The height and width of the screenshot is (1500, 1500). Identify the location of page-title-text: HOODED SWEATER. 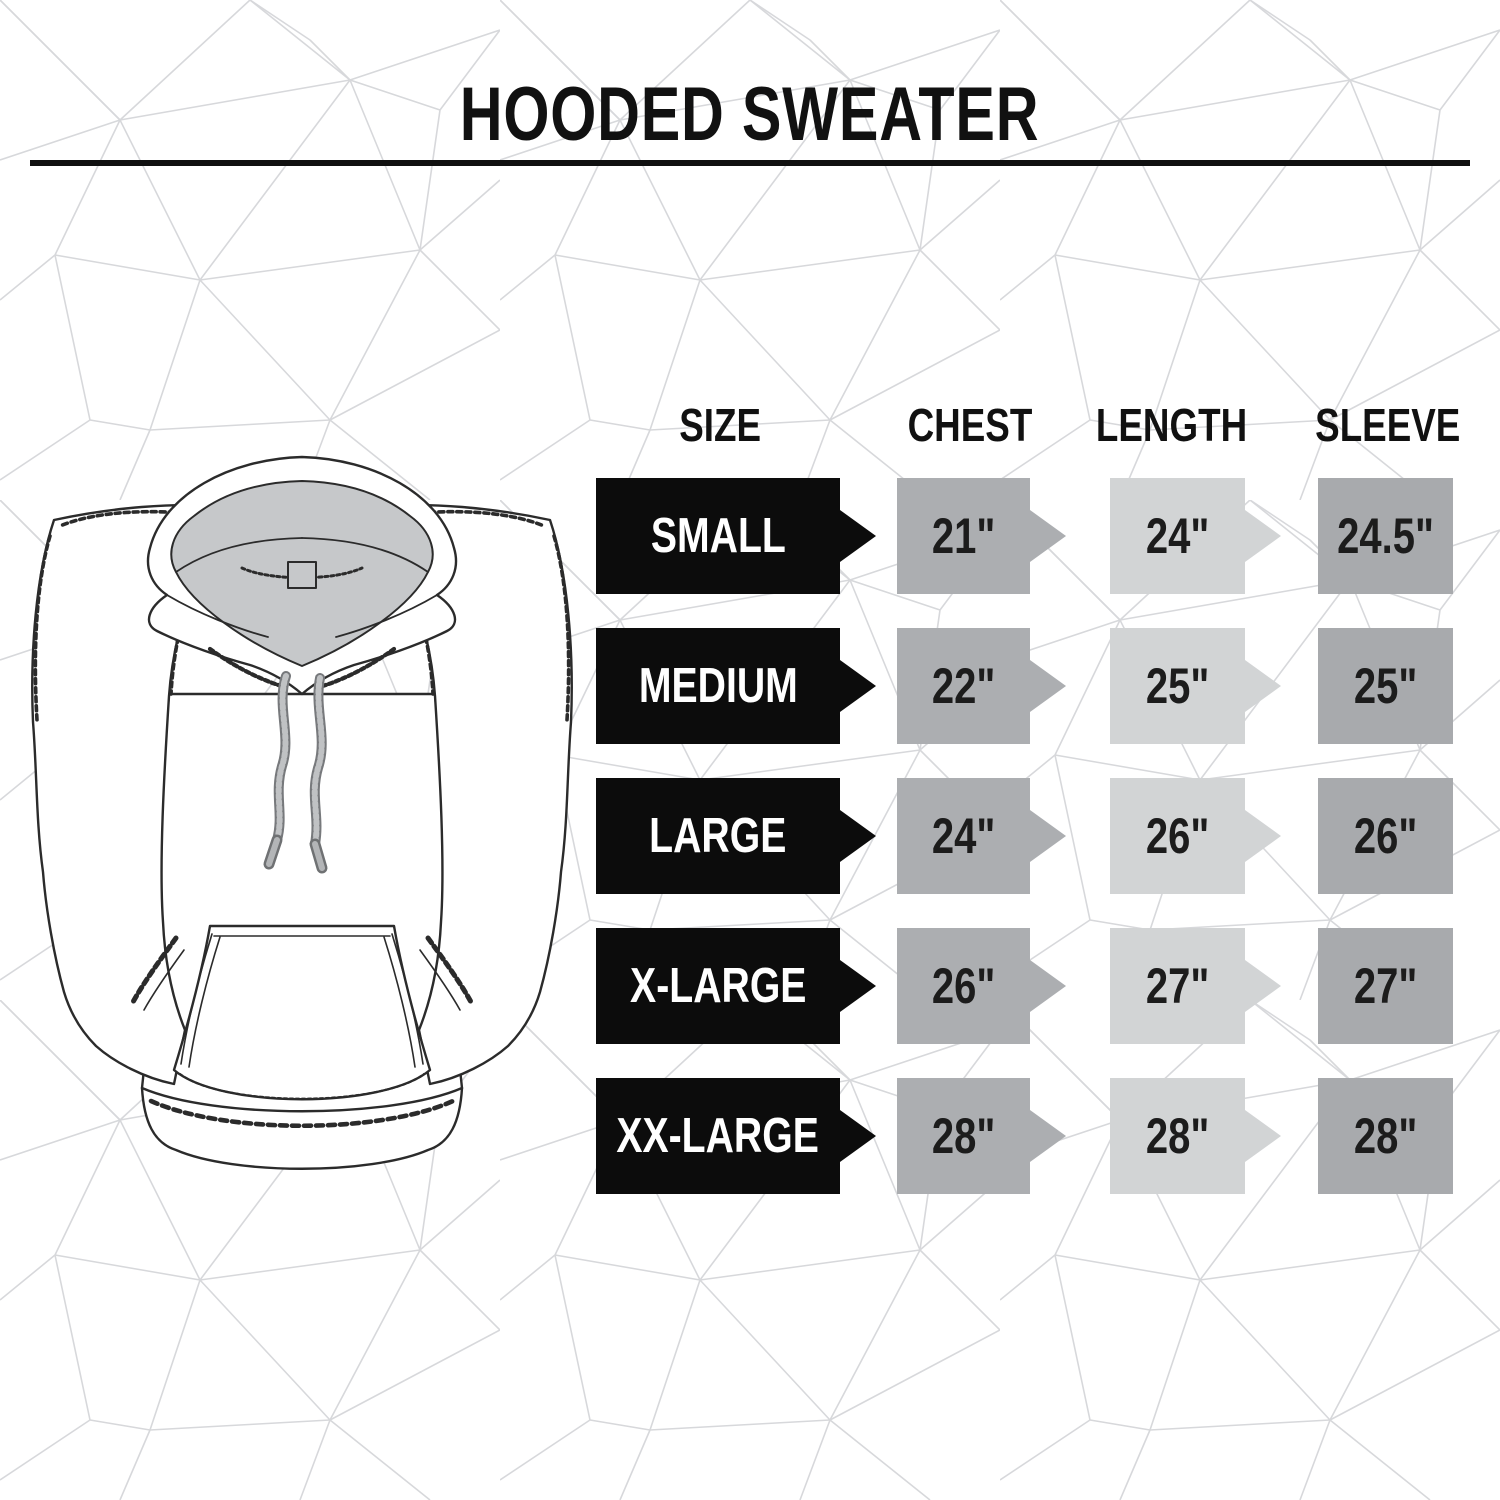
(750, 114).